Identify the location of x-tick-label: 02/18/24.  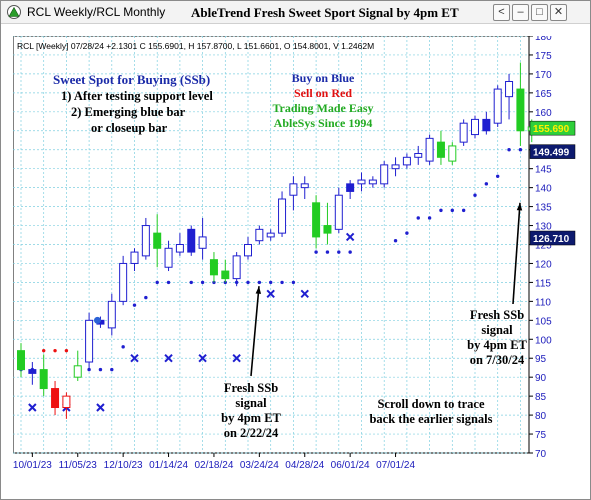
(213, 465).